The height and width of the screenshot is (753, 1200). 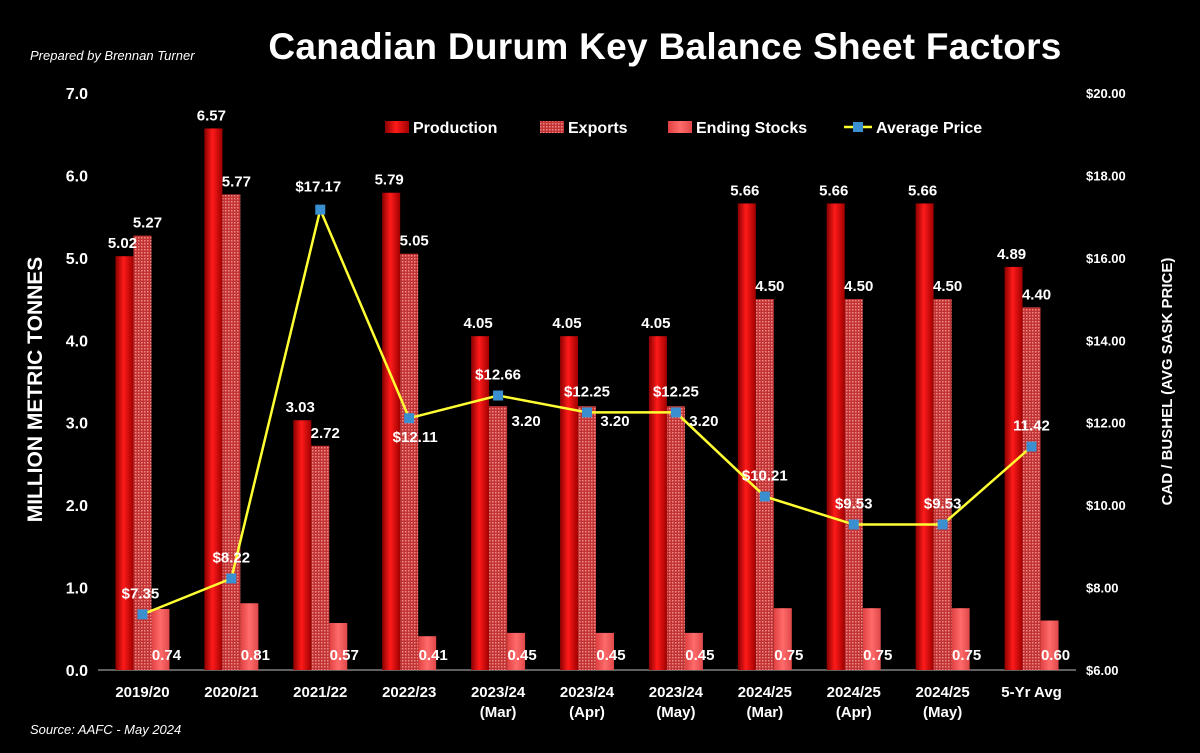 What do you see at coordinates (765, 475) in the screenshot?
I see `average-price-value-label: $10.21` at bounding box center [765, 475].